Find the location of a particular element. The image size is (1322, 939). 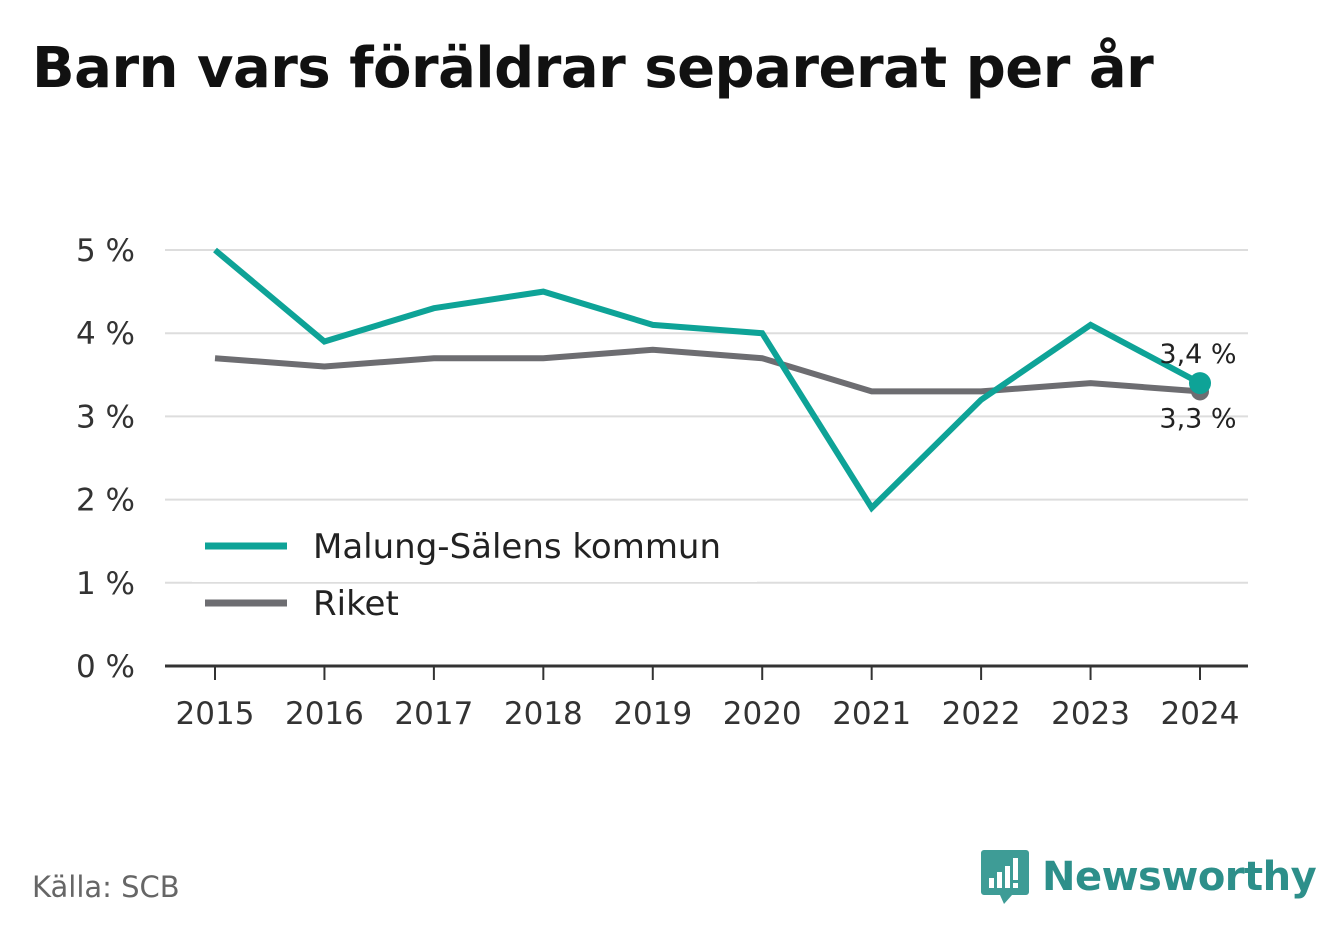

y-tick-label: 4 % is located at coordinates (105, 334).